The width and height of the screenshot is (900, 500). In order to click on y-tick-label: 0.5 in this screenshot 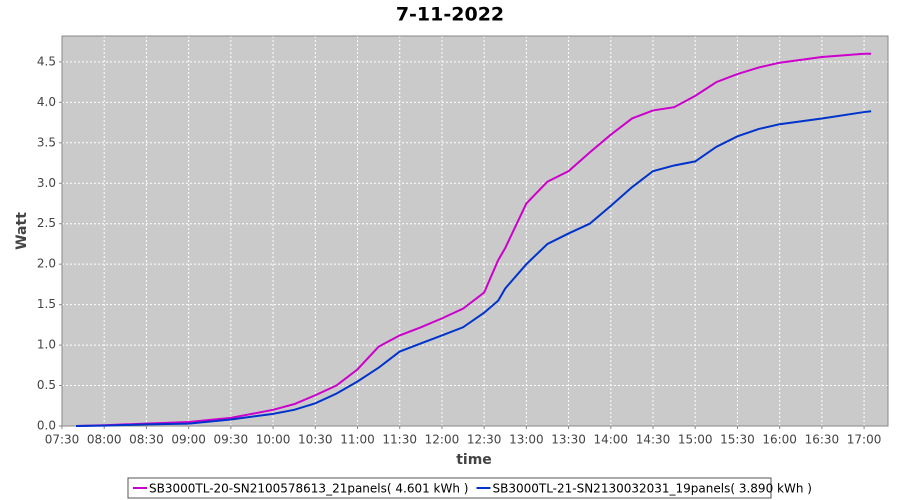, I will do `click(46, 385)`.